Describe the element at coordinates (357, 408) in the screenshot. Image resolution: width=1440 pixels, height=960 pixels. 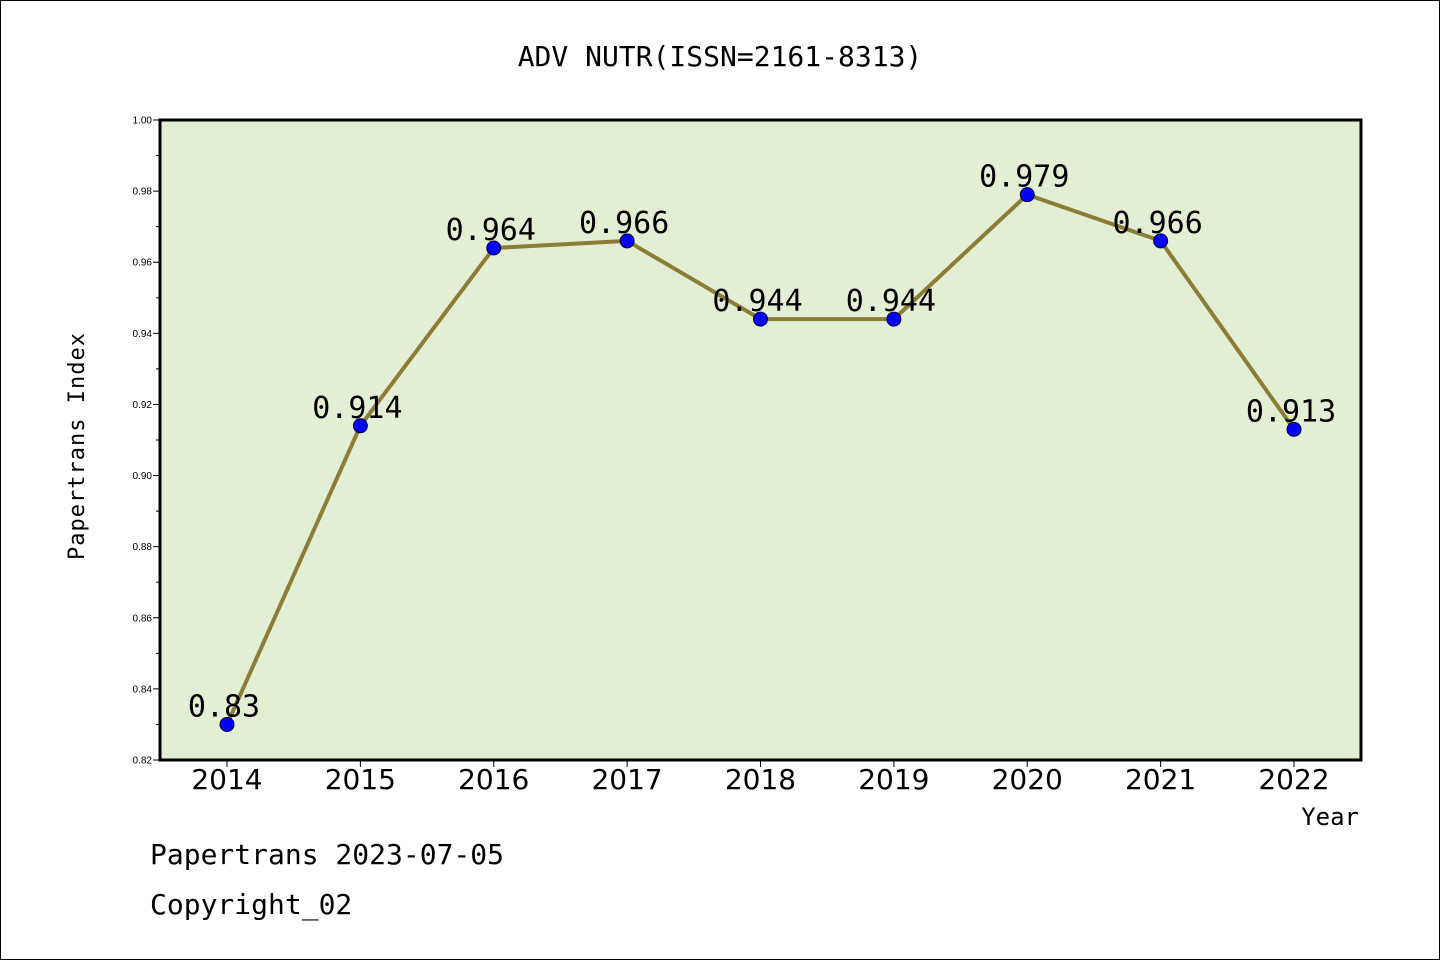
I see `data-label: 0.914` at that location.